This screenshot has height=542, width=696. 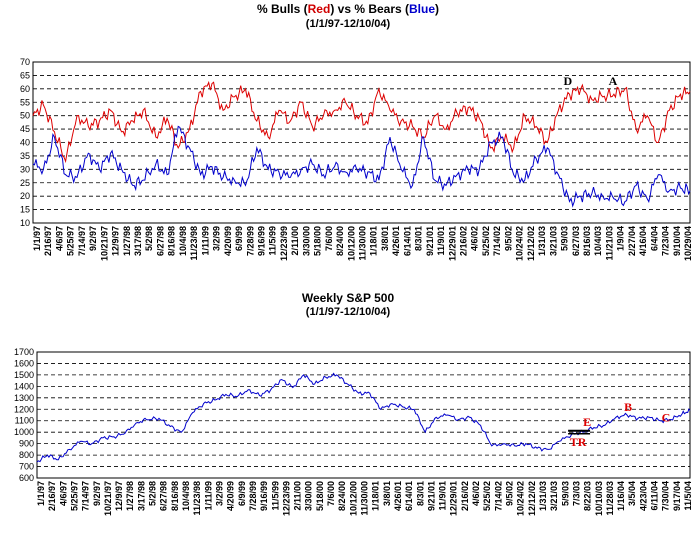 I want to click on y-tick-label: 30, so click(x=25, y=169).